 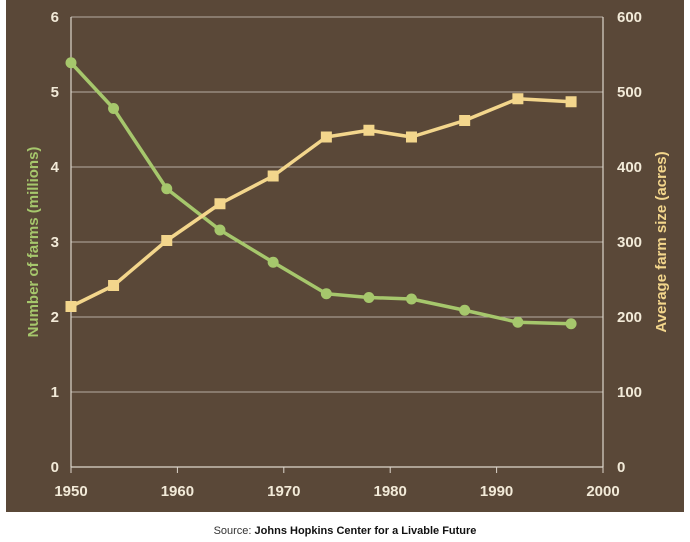 What do you see at coordinates (496, 491) in the screenshot?
I see `x-tick-label: 1990` at bounding box center [496, 491].